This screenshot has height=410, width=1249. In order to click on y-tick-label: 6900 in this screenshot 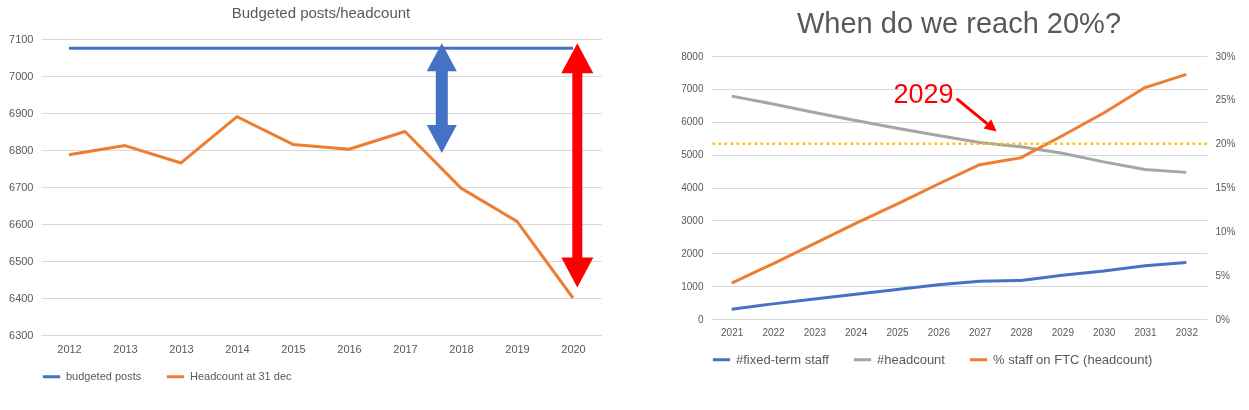, I will do `click(21, 112)`.